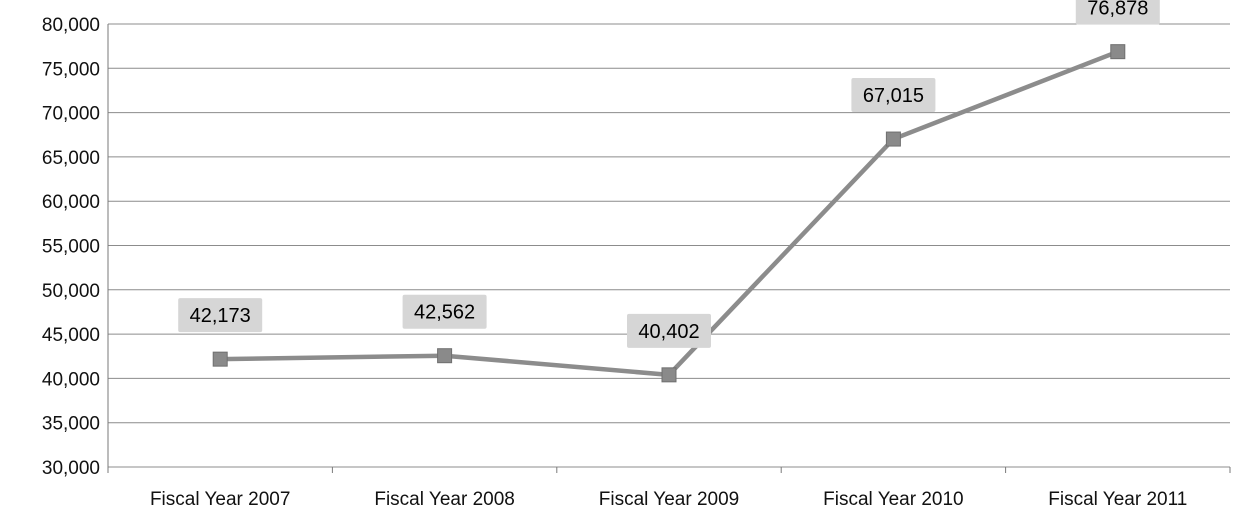 The width and height of the screenshot is (1238, 517). I want to click on y-tick-label: 80,000, so click(71, 25).